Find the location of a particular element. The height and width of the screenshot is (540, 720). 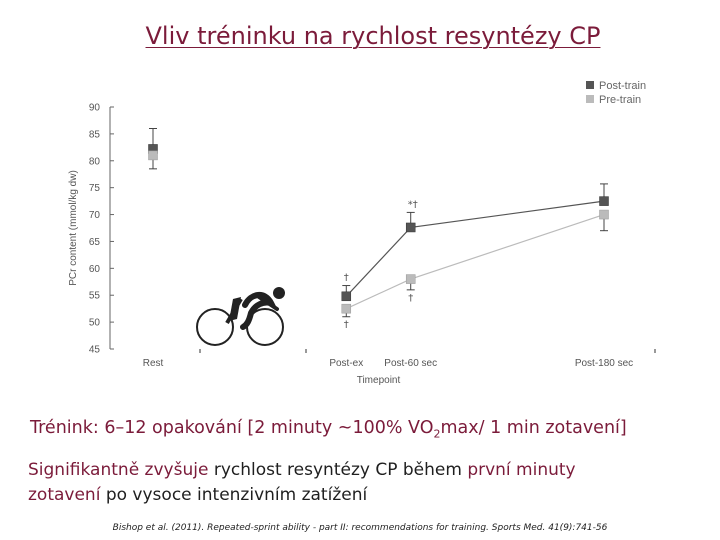

training-subscript: 2 is located at coordinates (437, 434).